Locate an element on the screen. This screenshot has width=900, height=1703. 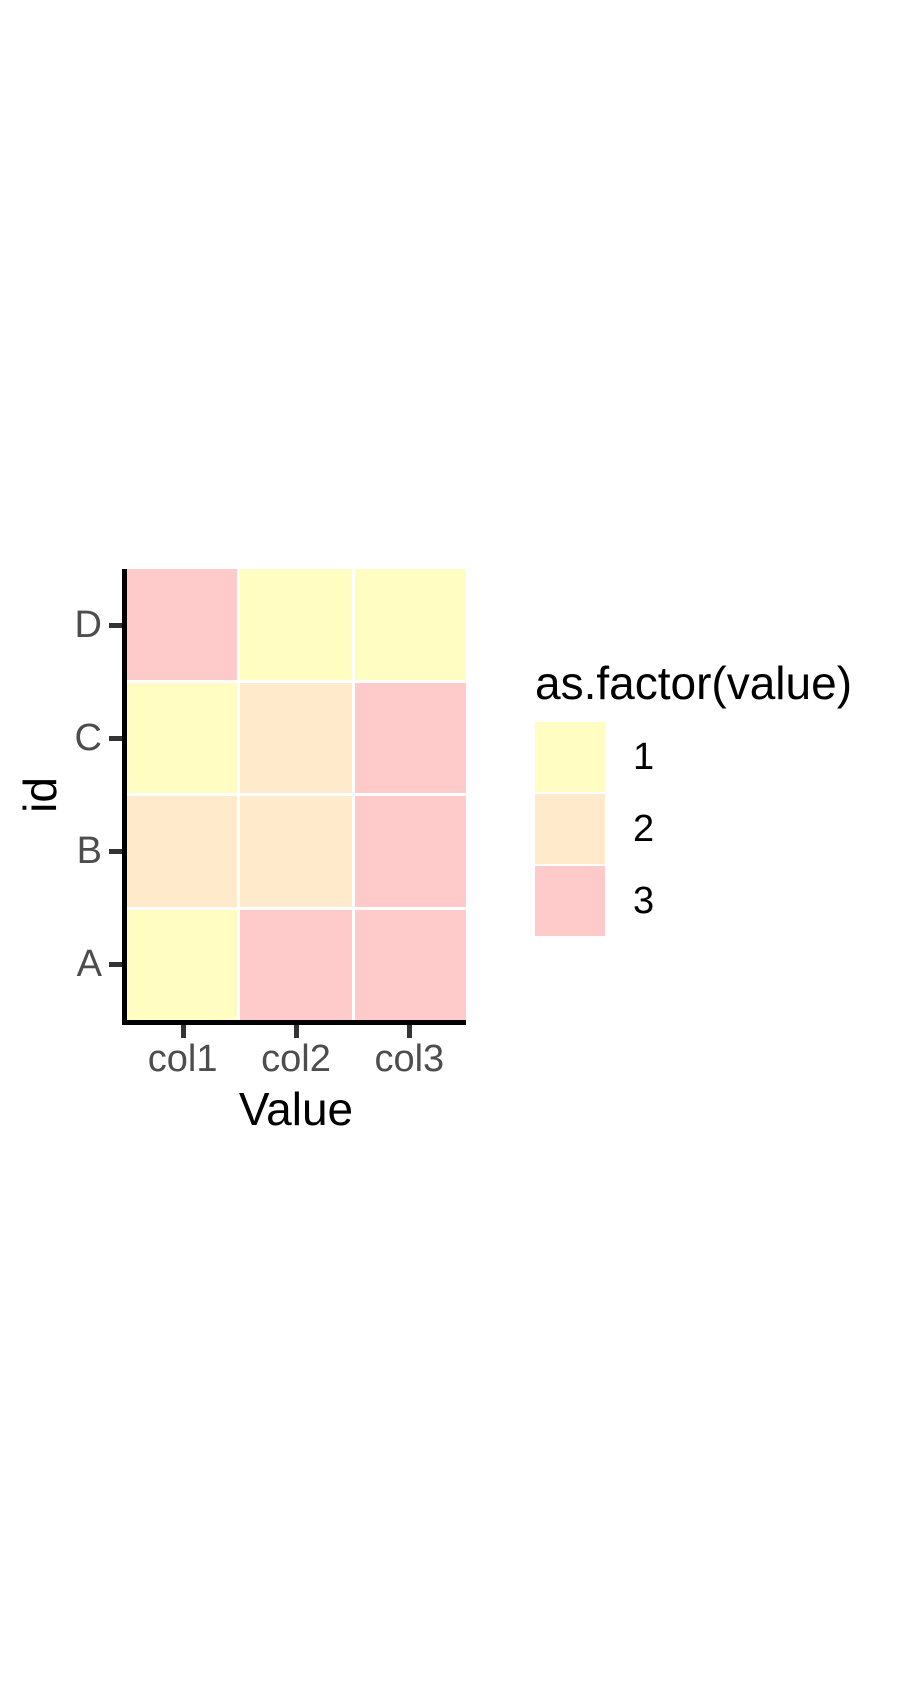
x-tick-label-col3: col3 is located at coordinates (409, 1059).